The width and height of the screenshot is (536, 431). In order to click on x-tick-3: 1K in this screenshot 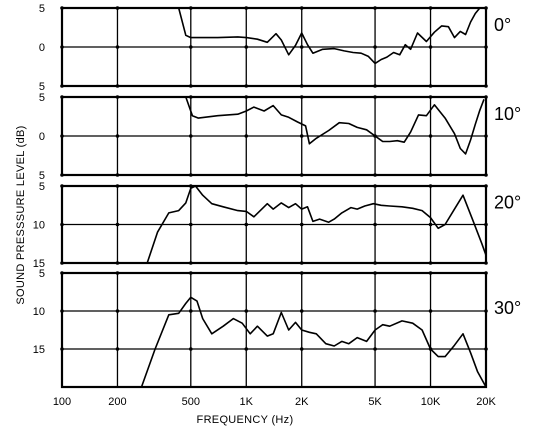, I will do `click(247, 402)`.